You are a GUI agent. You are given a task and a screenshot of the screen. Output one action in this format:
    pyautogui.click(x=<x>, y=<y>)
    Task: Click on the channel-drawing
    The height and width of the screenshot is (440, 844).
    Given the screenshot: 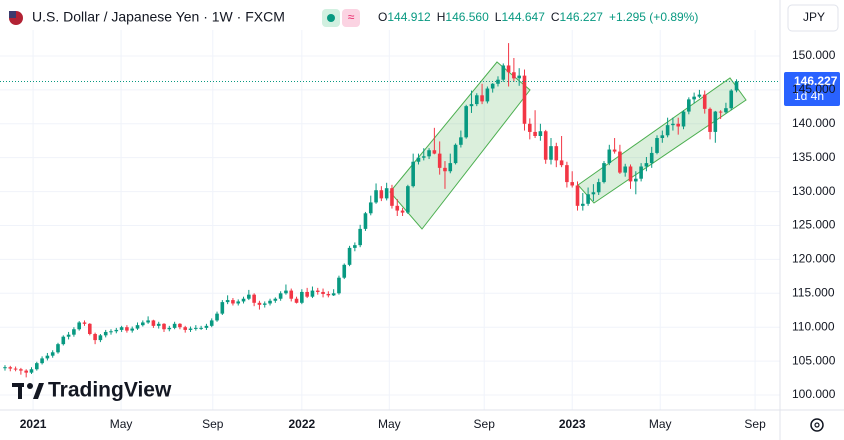 What is the action you would take?
    pyautogui.click(x=460, y=145)
    